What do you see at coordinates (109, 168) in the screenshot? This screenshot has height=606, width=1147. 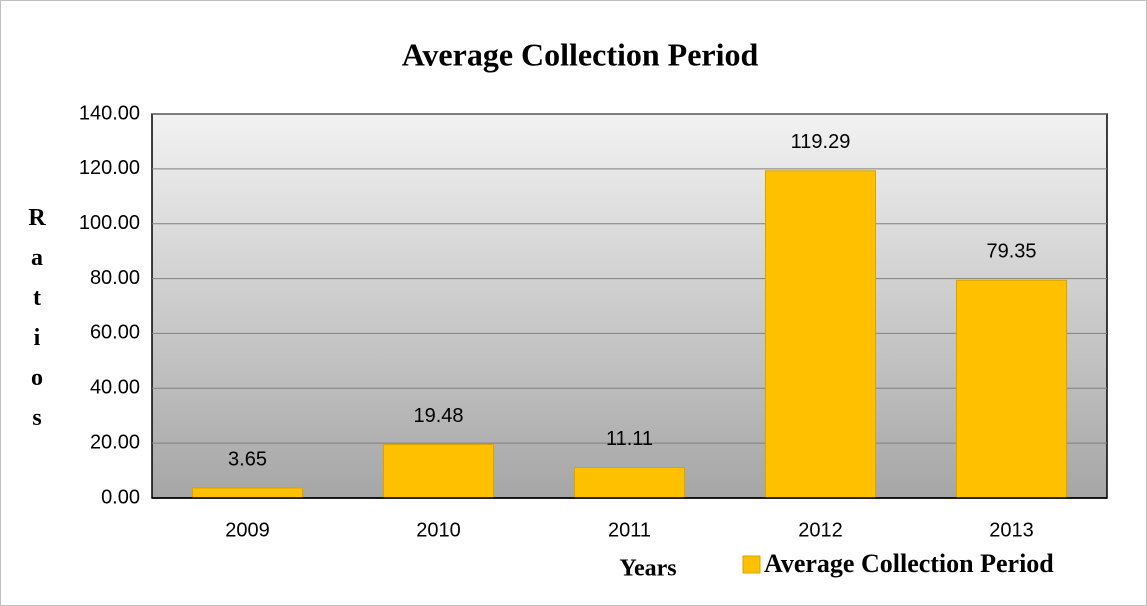 I see `y-tick-label: 120.00` at bounding box center [109, 168].